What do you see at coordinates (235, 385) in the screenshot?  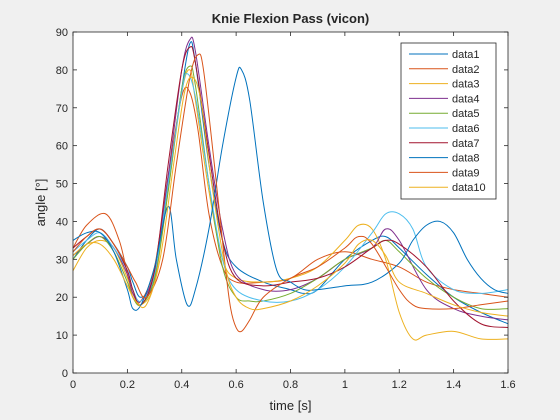 I see `x-tick-label: 0.6` at bounding box center [235, 385].